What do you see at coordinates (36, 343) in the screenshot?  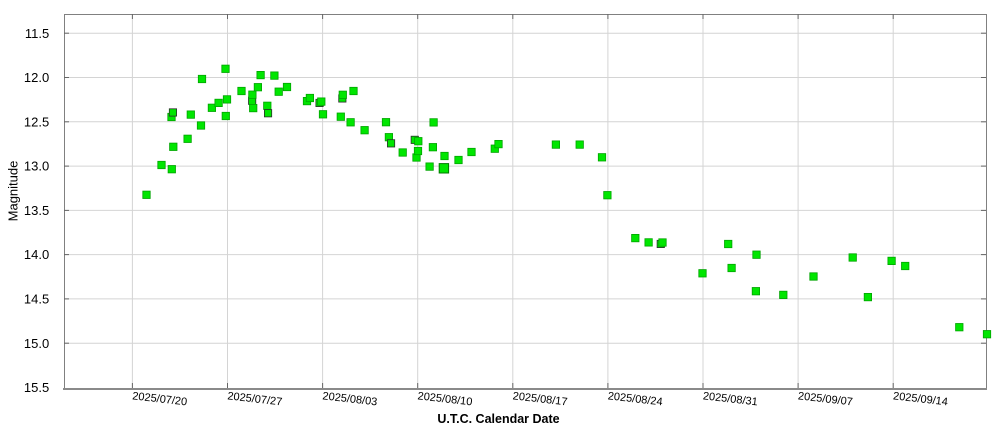 I see `svg-text: 15.0` at bounding box center [36, 343].